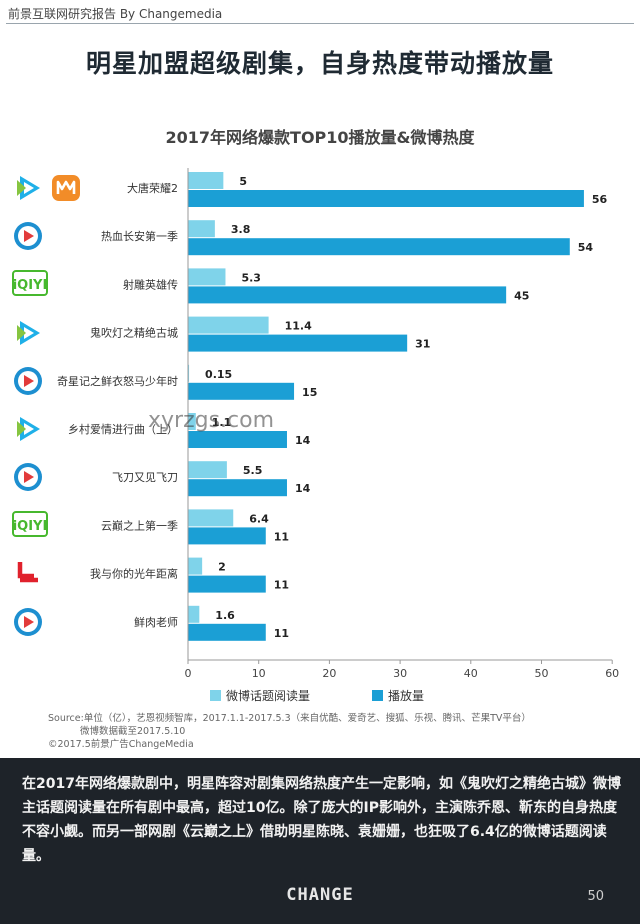 This screenshot has width=640, height=924. I want to click on header-divider, so click(320, 23).